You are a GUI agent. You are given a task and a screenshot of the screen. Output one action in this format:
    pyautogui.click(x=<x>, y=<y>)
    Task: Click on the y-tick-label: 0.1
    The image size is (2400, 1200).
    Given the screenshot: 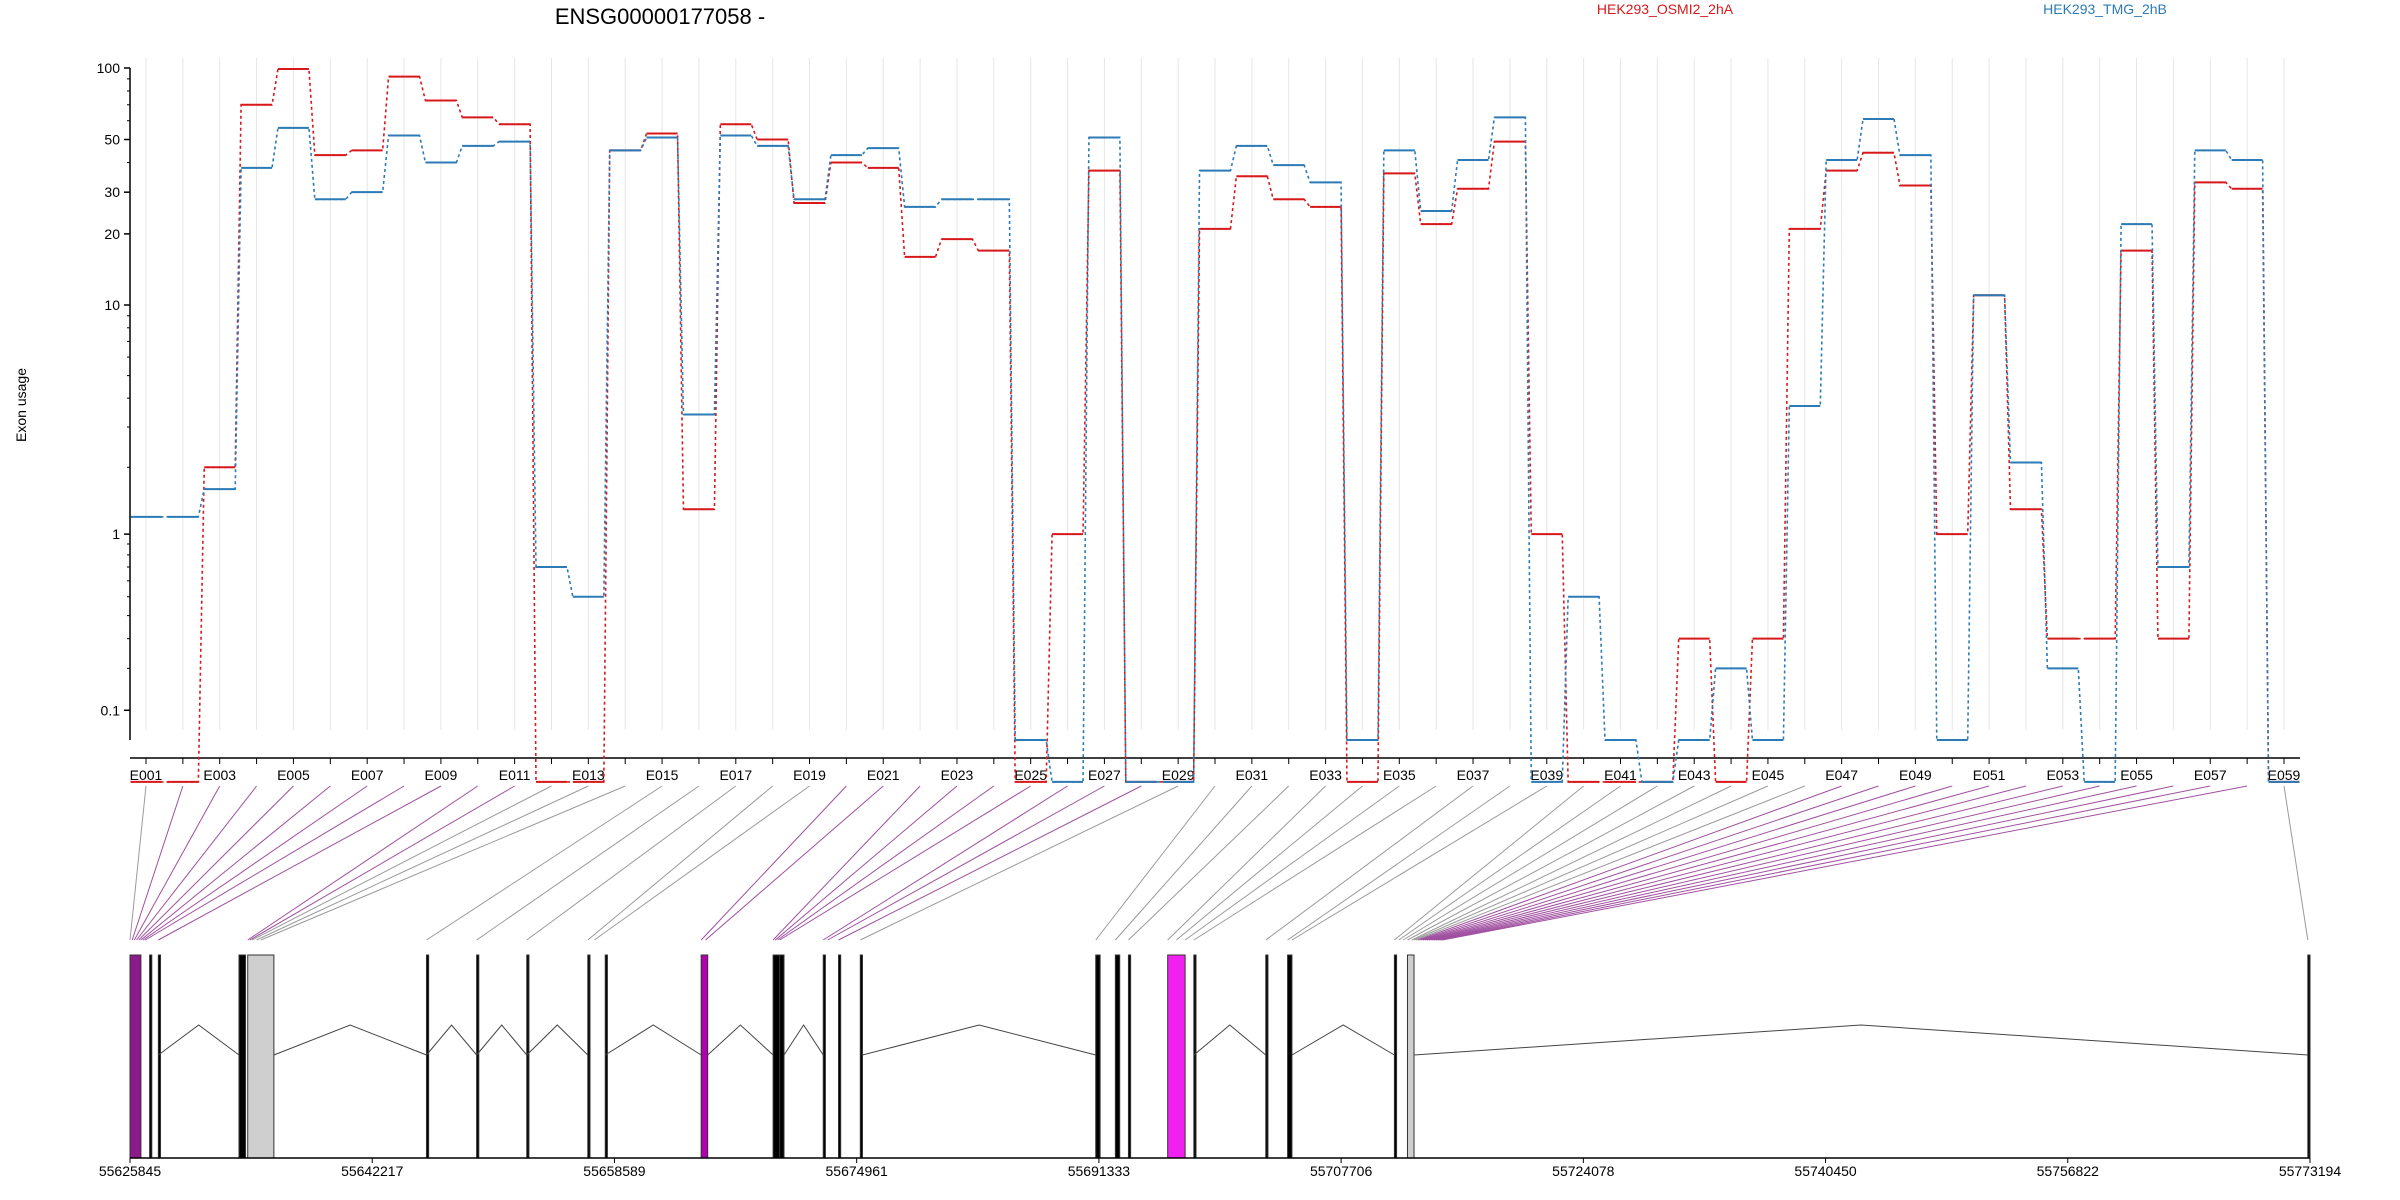 What is the action you would take?
    pyautogui.click(x=111, y=710)
    